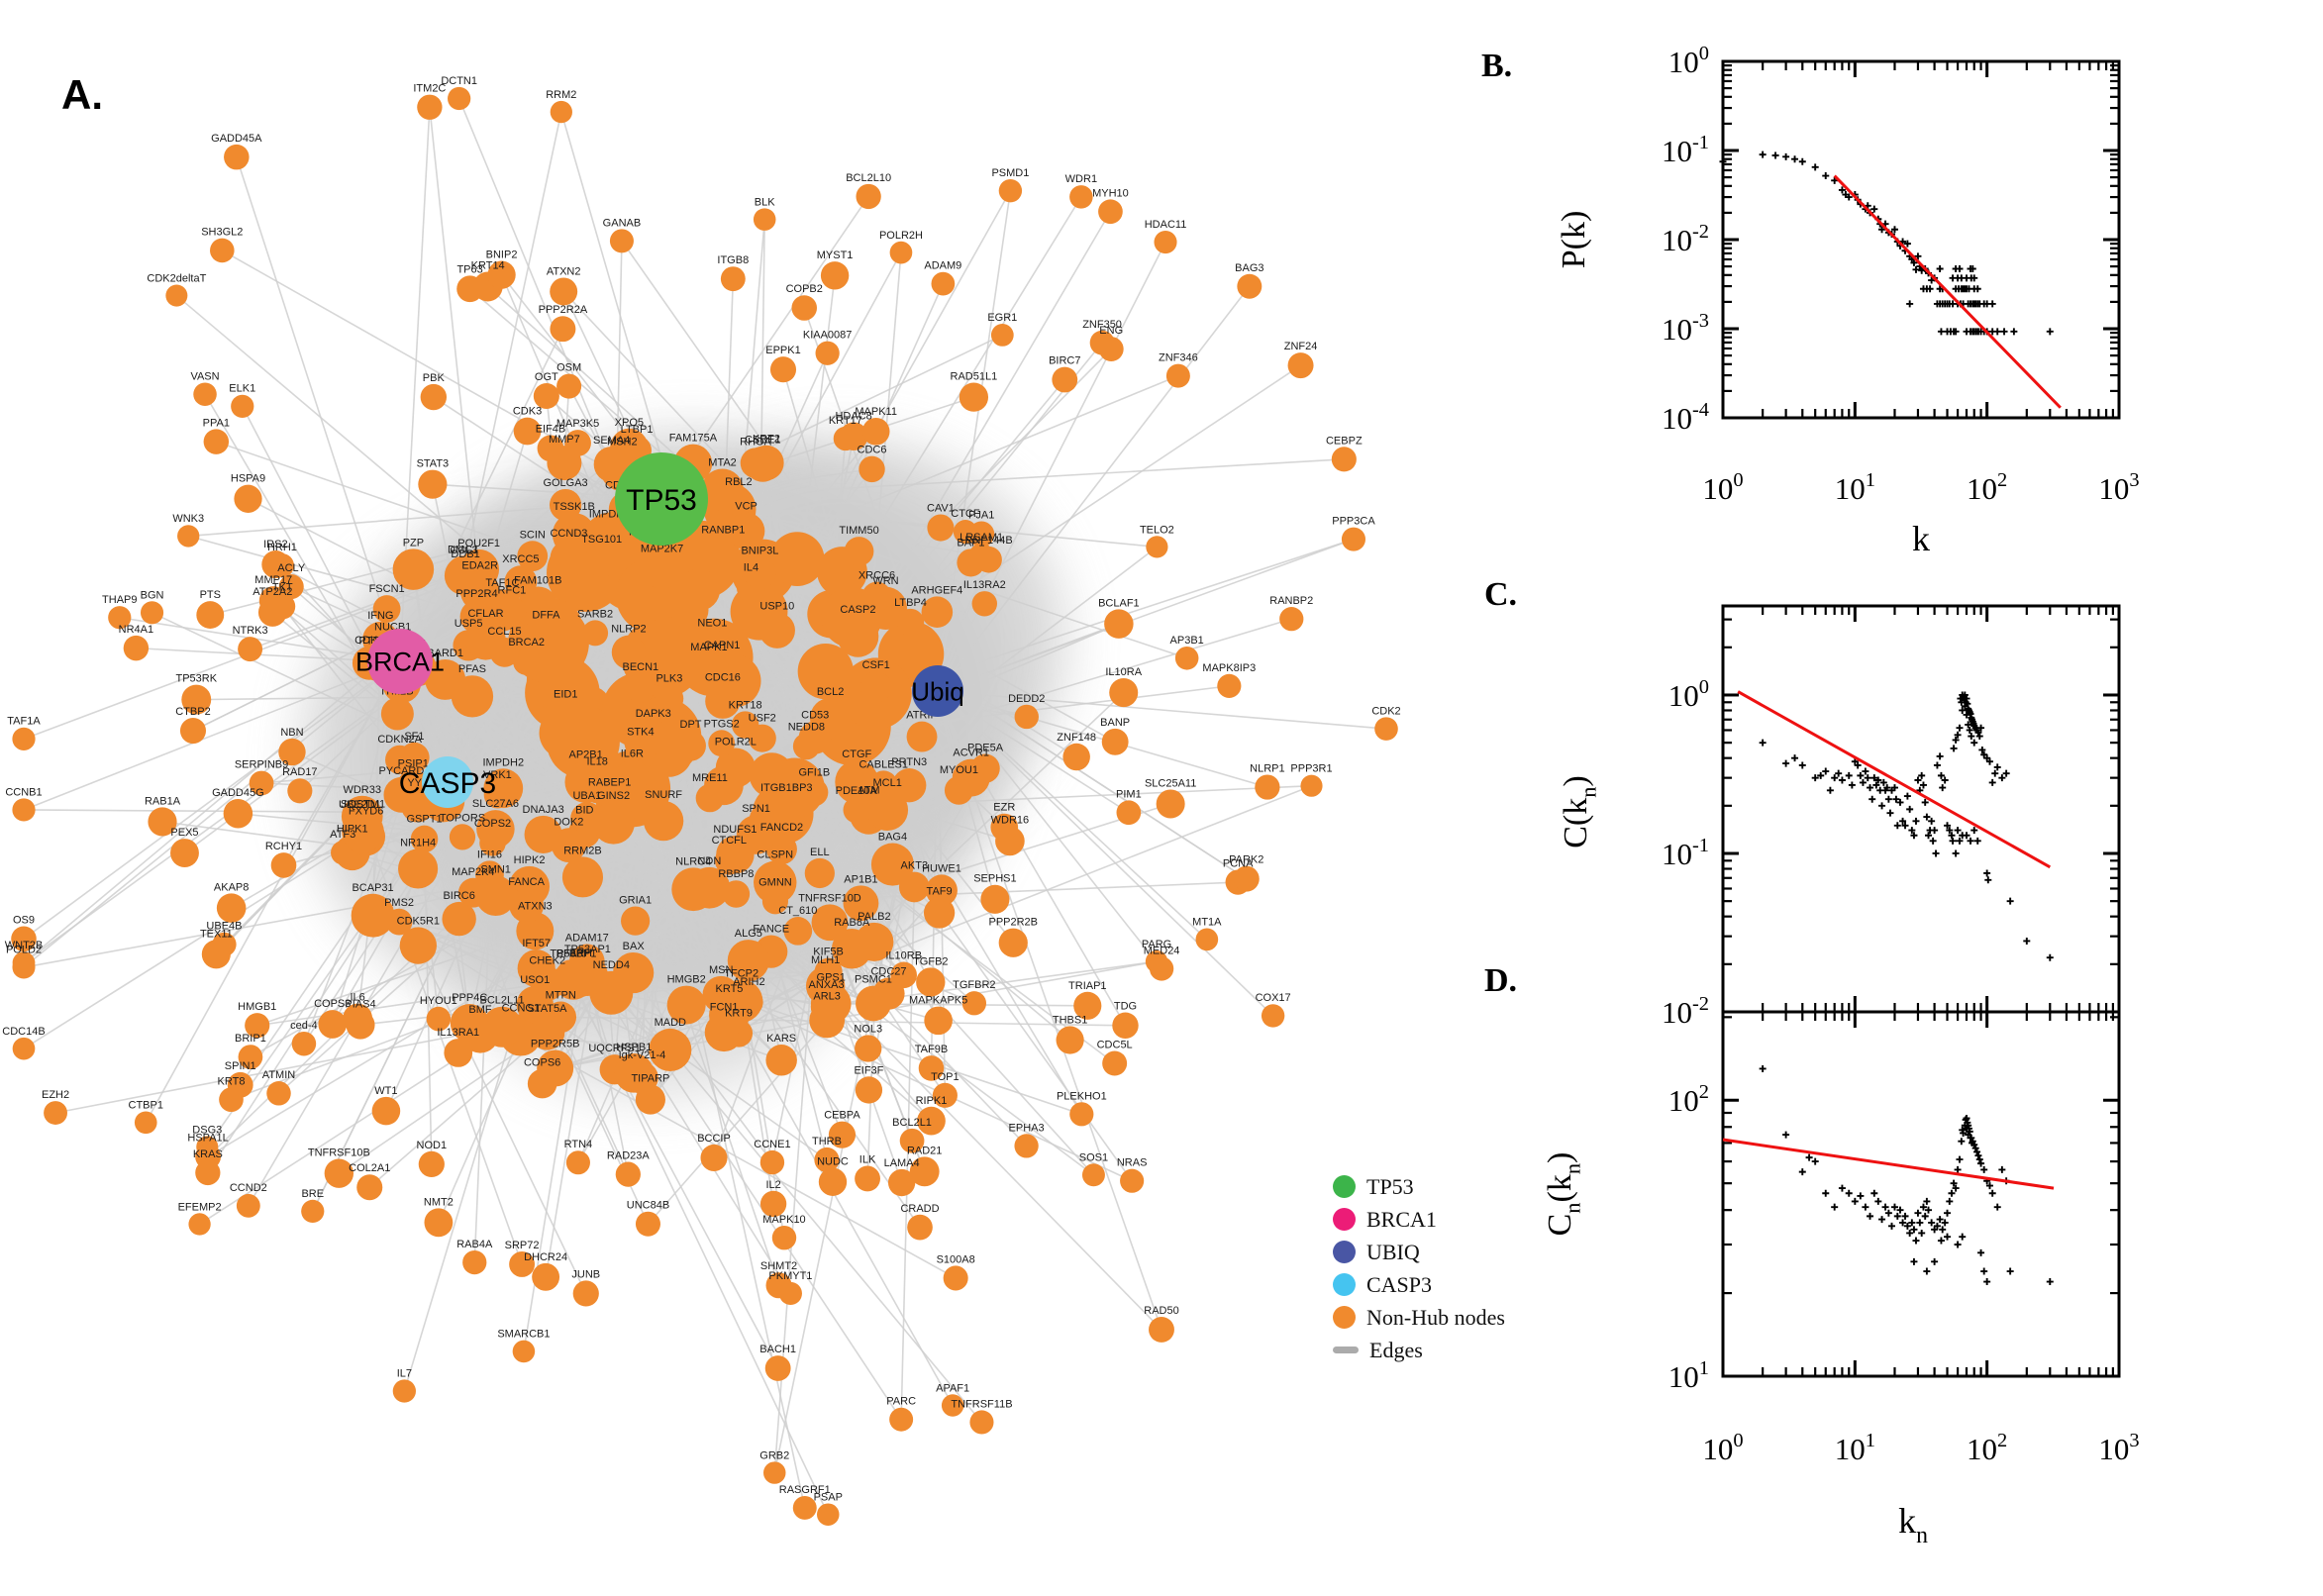 This screenshot has width=2323, height=1596. I want to click on node-label: GINS2, so click(613, 796).